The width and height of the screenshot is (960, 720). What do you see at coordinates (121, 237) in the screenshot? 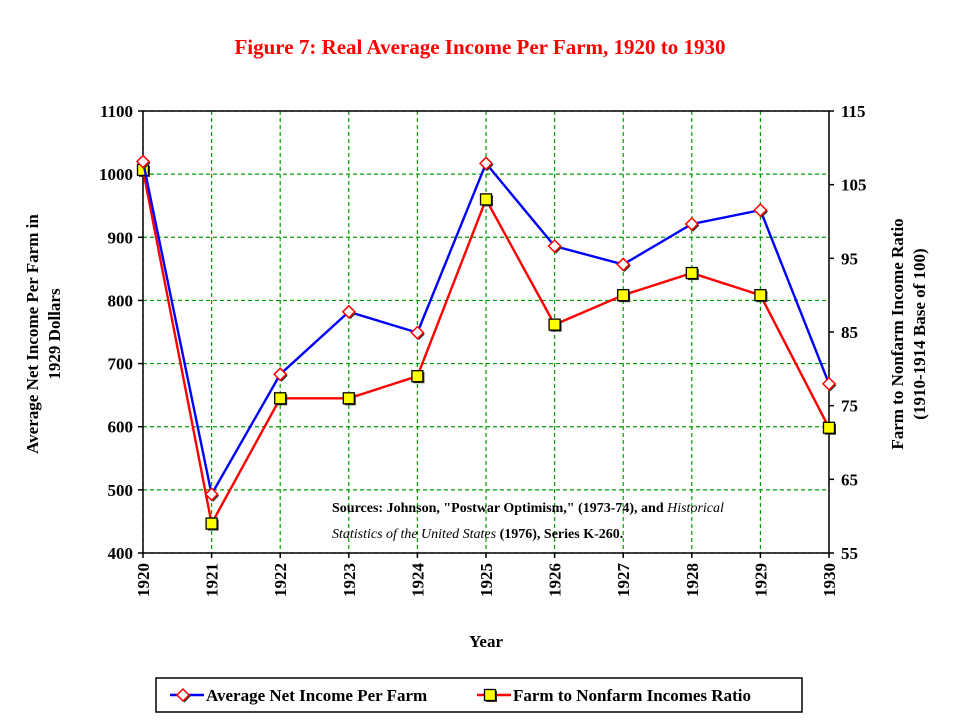
I see `left-tick-label: 900` at bounding box center [121, 237].